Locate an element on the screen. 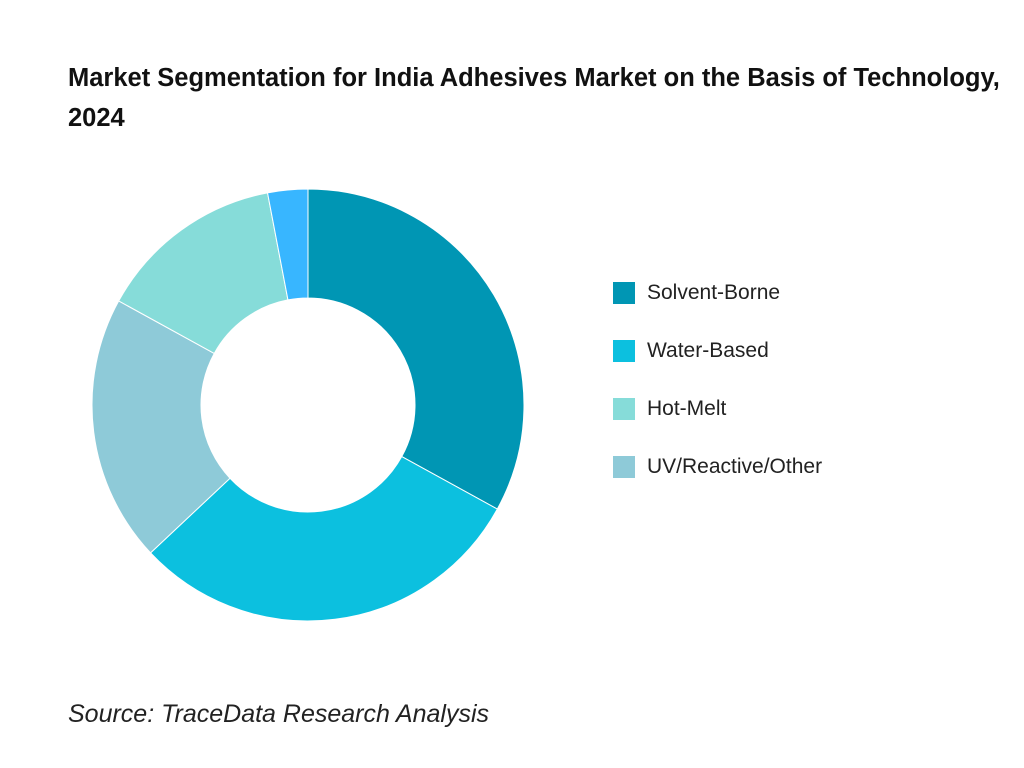  slice-hot-melt is located at coordinates (203, 273).